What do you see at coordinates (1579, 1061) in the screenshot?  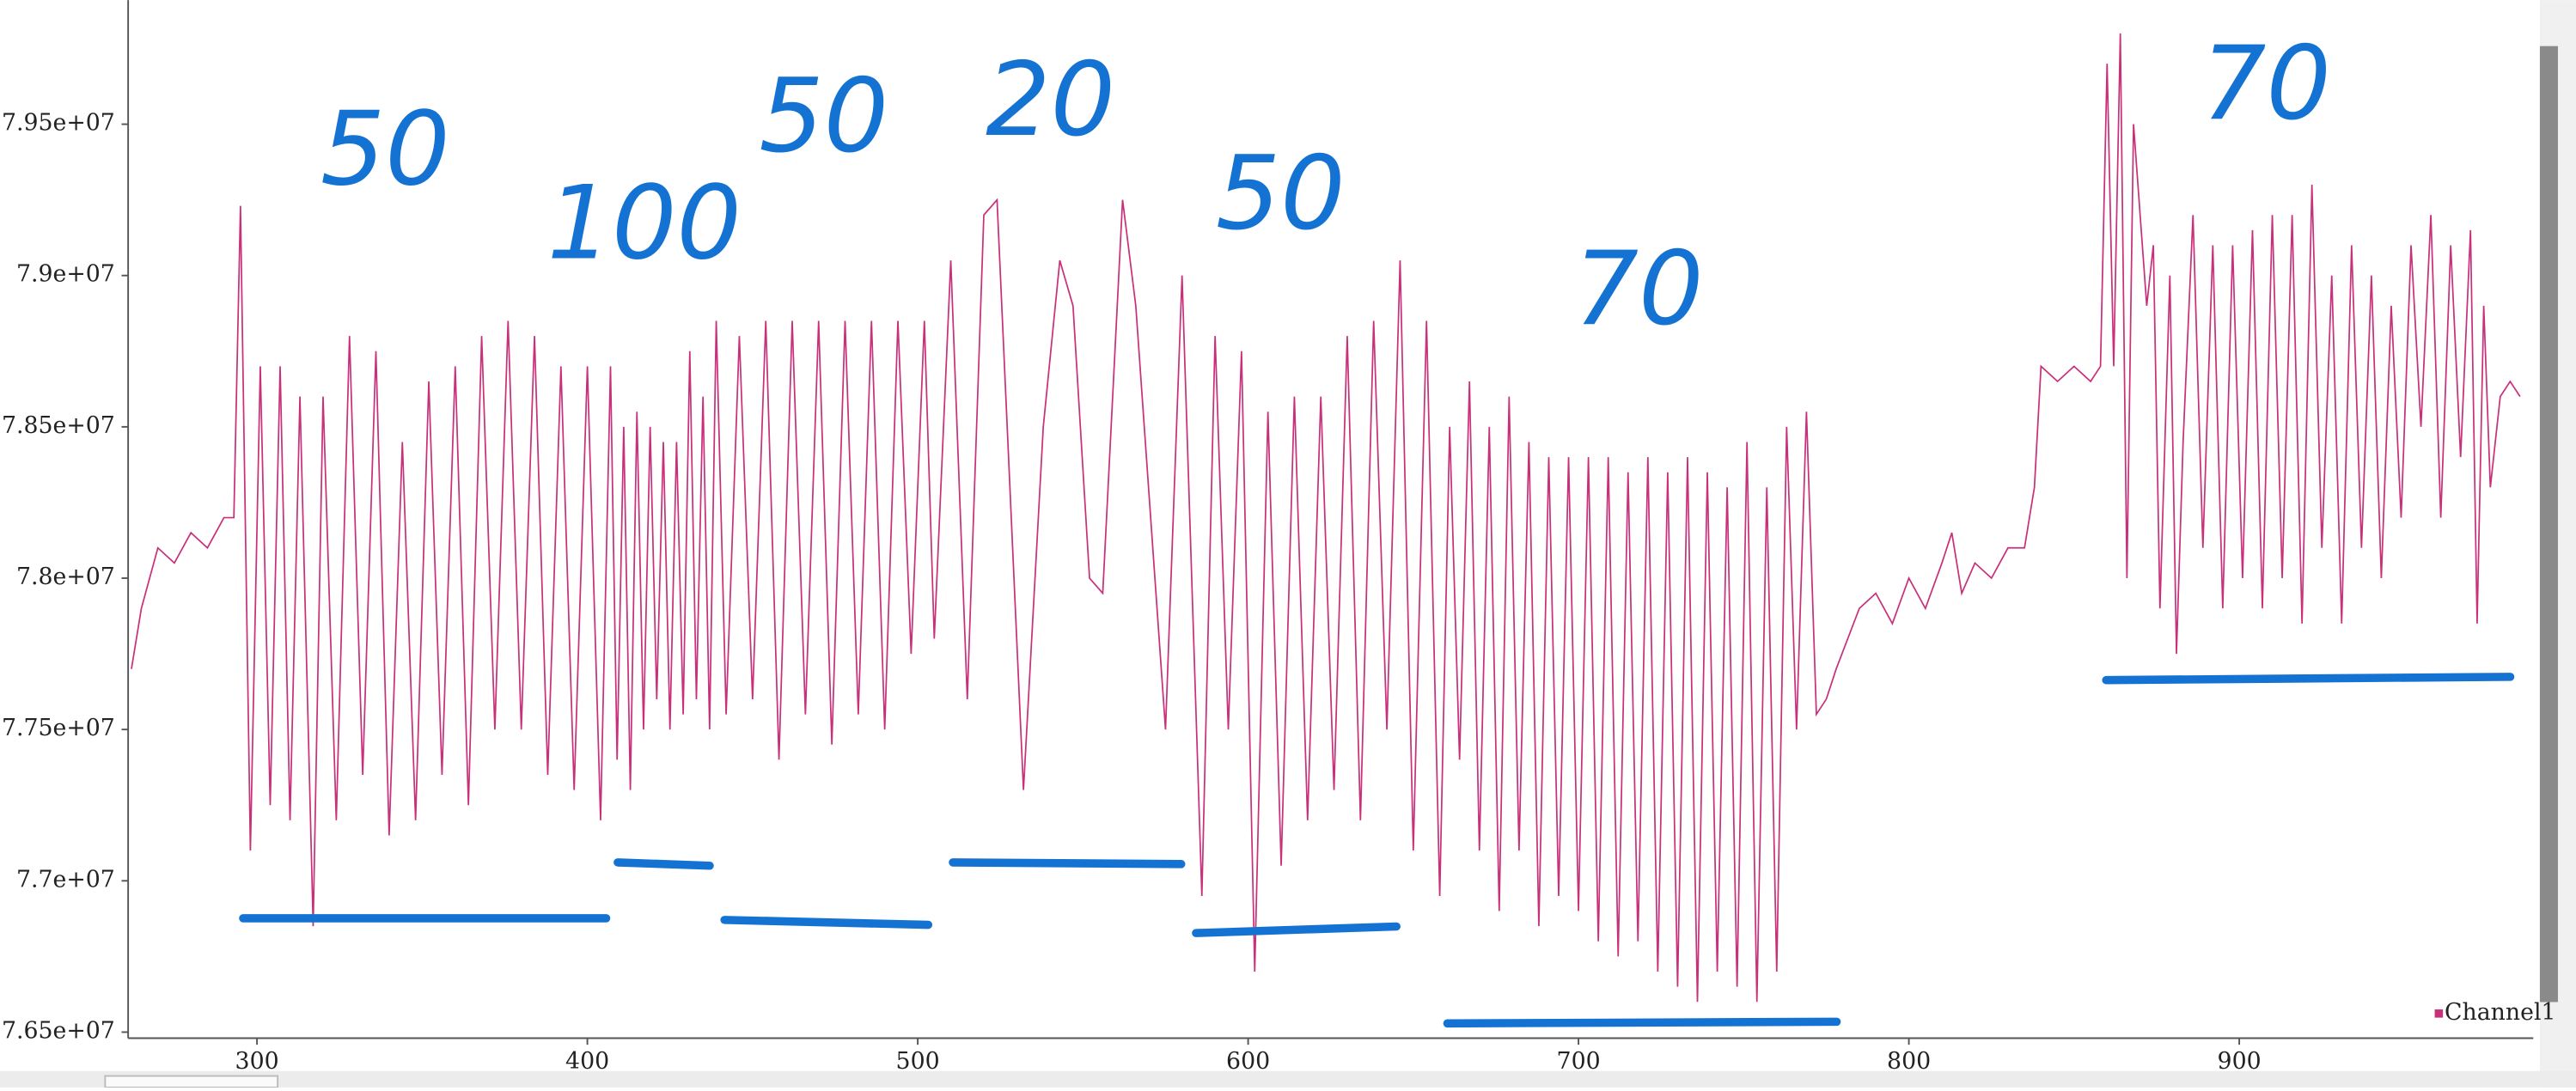 I see `x-tick-label: 700` at bounding box center [1579, 1061].